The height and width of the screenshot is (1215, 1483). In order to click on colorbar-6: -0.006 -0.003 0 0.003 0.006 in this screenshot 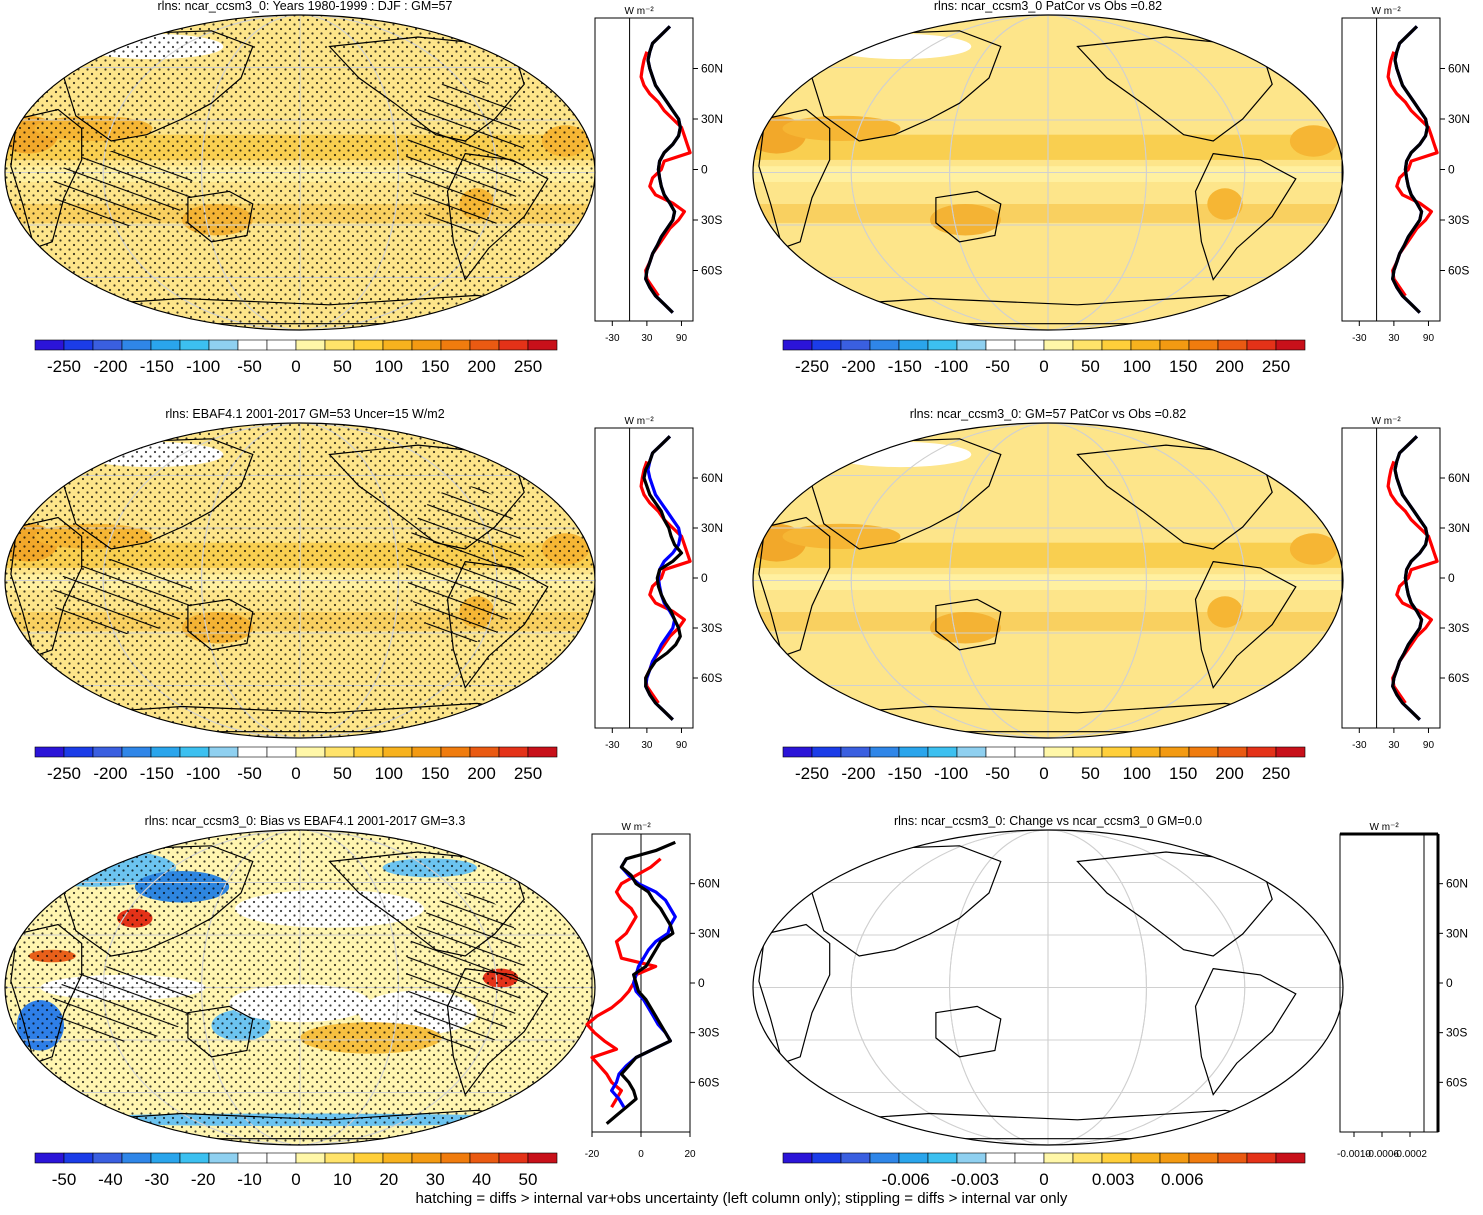, I will do `click(1044, 1170)`.